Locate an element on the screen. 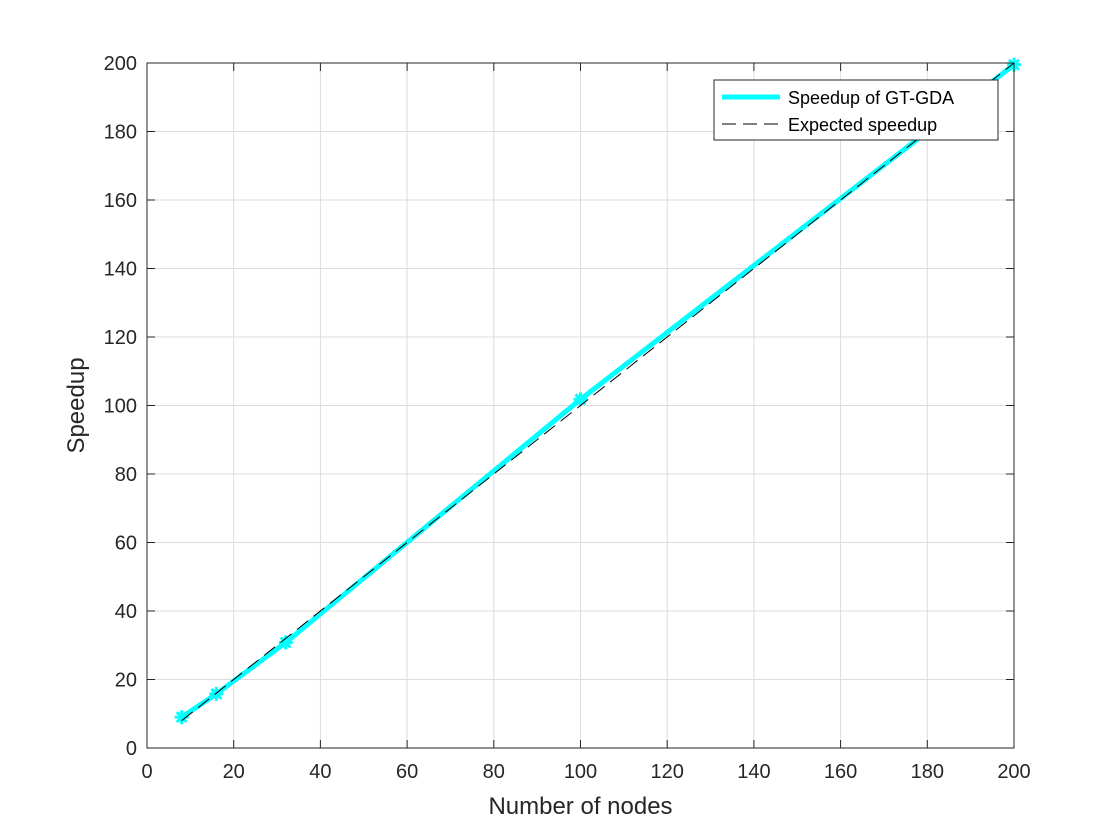 This screenshot has height=840, width=1120. y-tick-label: 100 is located at coordinates (120, 407).